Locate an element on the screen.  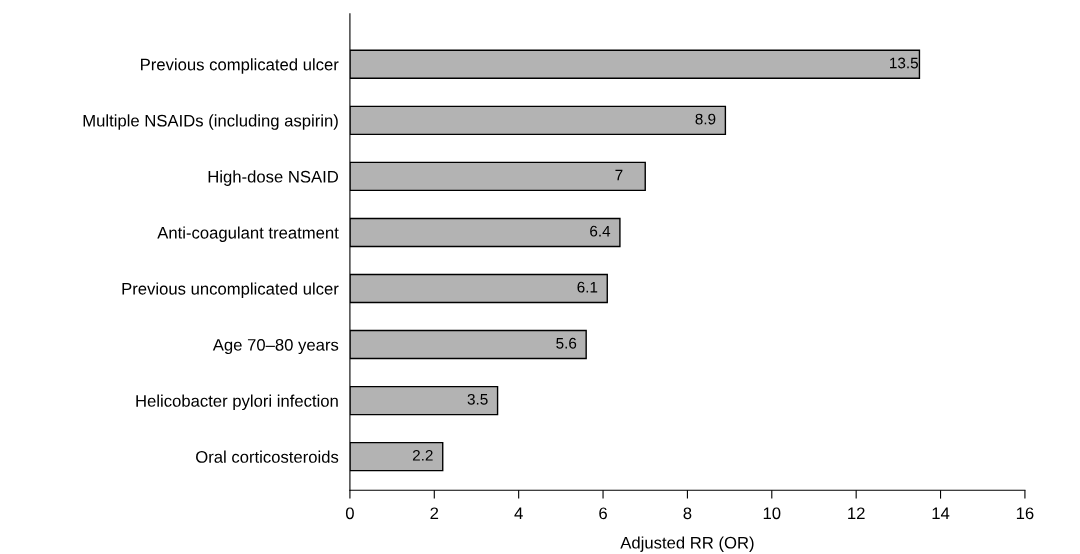
data-label: 6.1 is located at coordinates (587, 287).